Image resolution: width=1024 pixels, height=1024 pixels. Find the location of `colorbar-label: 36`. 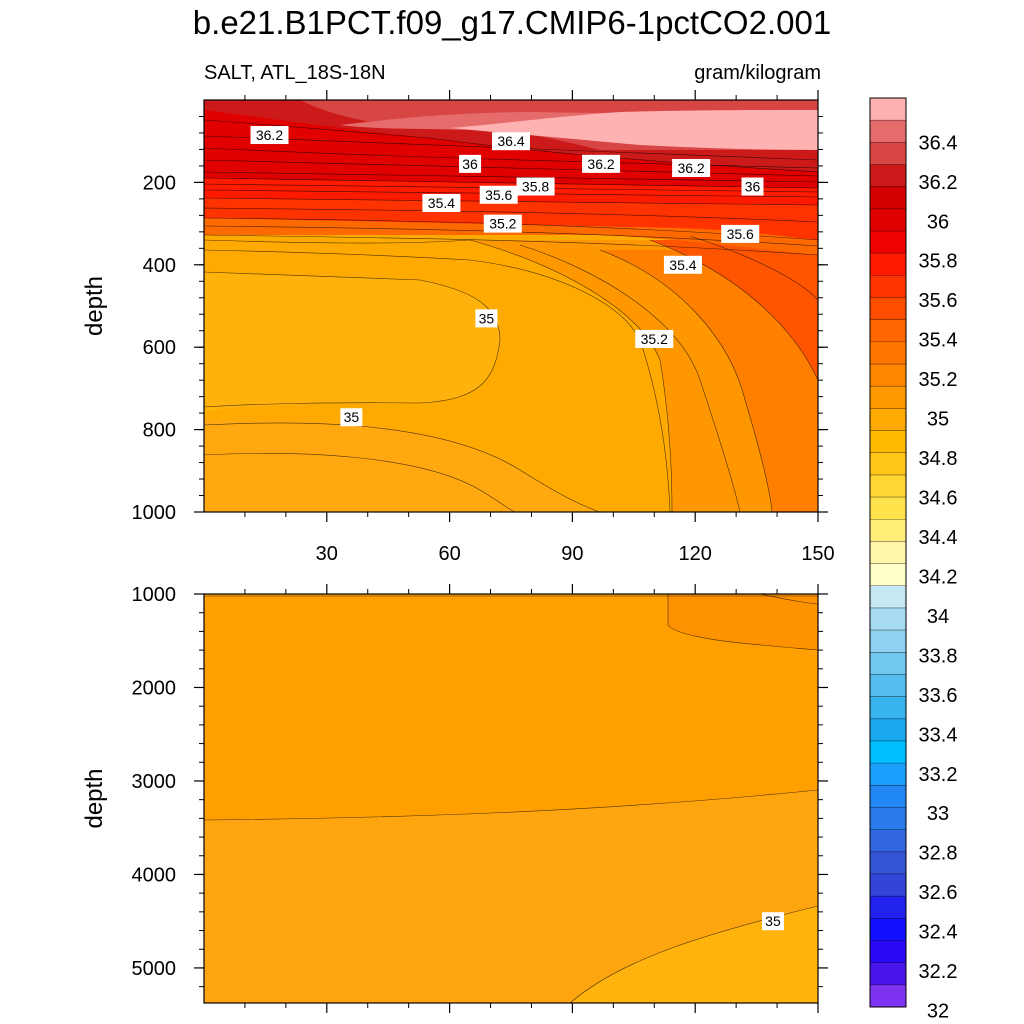

colorbar-label: 36 is located at coordinates (938, 222).